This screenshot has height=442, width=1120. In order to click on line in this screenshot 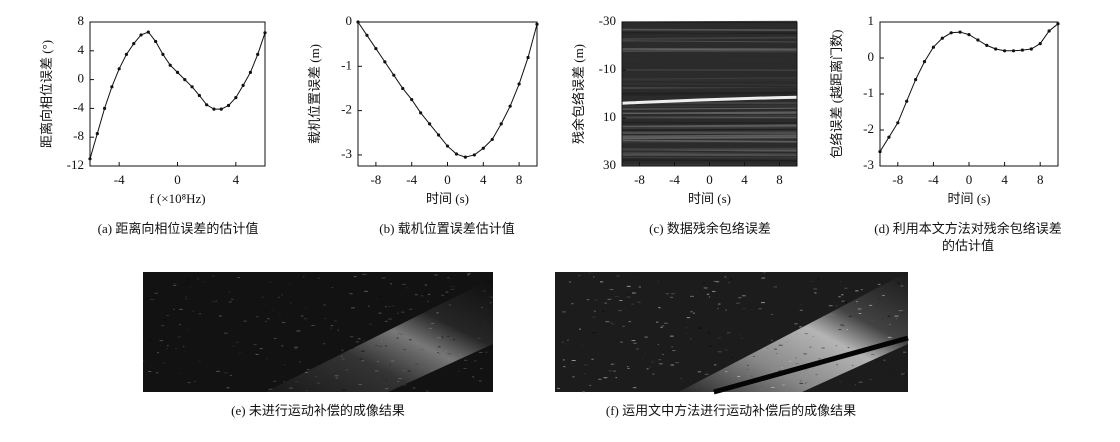, I will do `click(177, 95)`.